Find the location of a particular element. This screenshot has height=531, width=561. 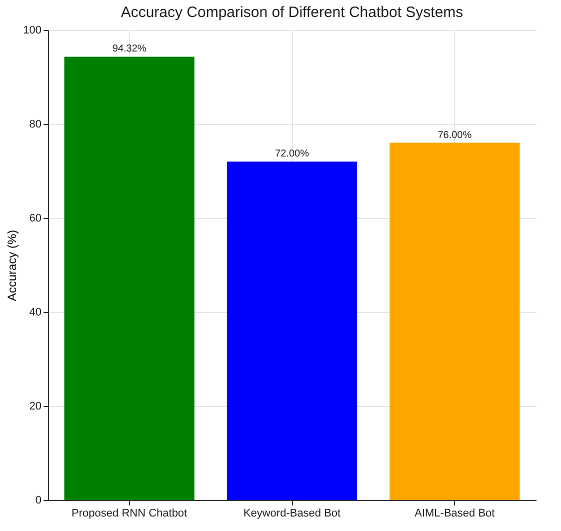

x-tick-label: AIML-Based Bot is located at coordinates (454, 514).